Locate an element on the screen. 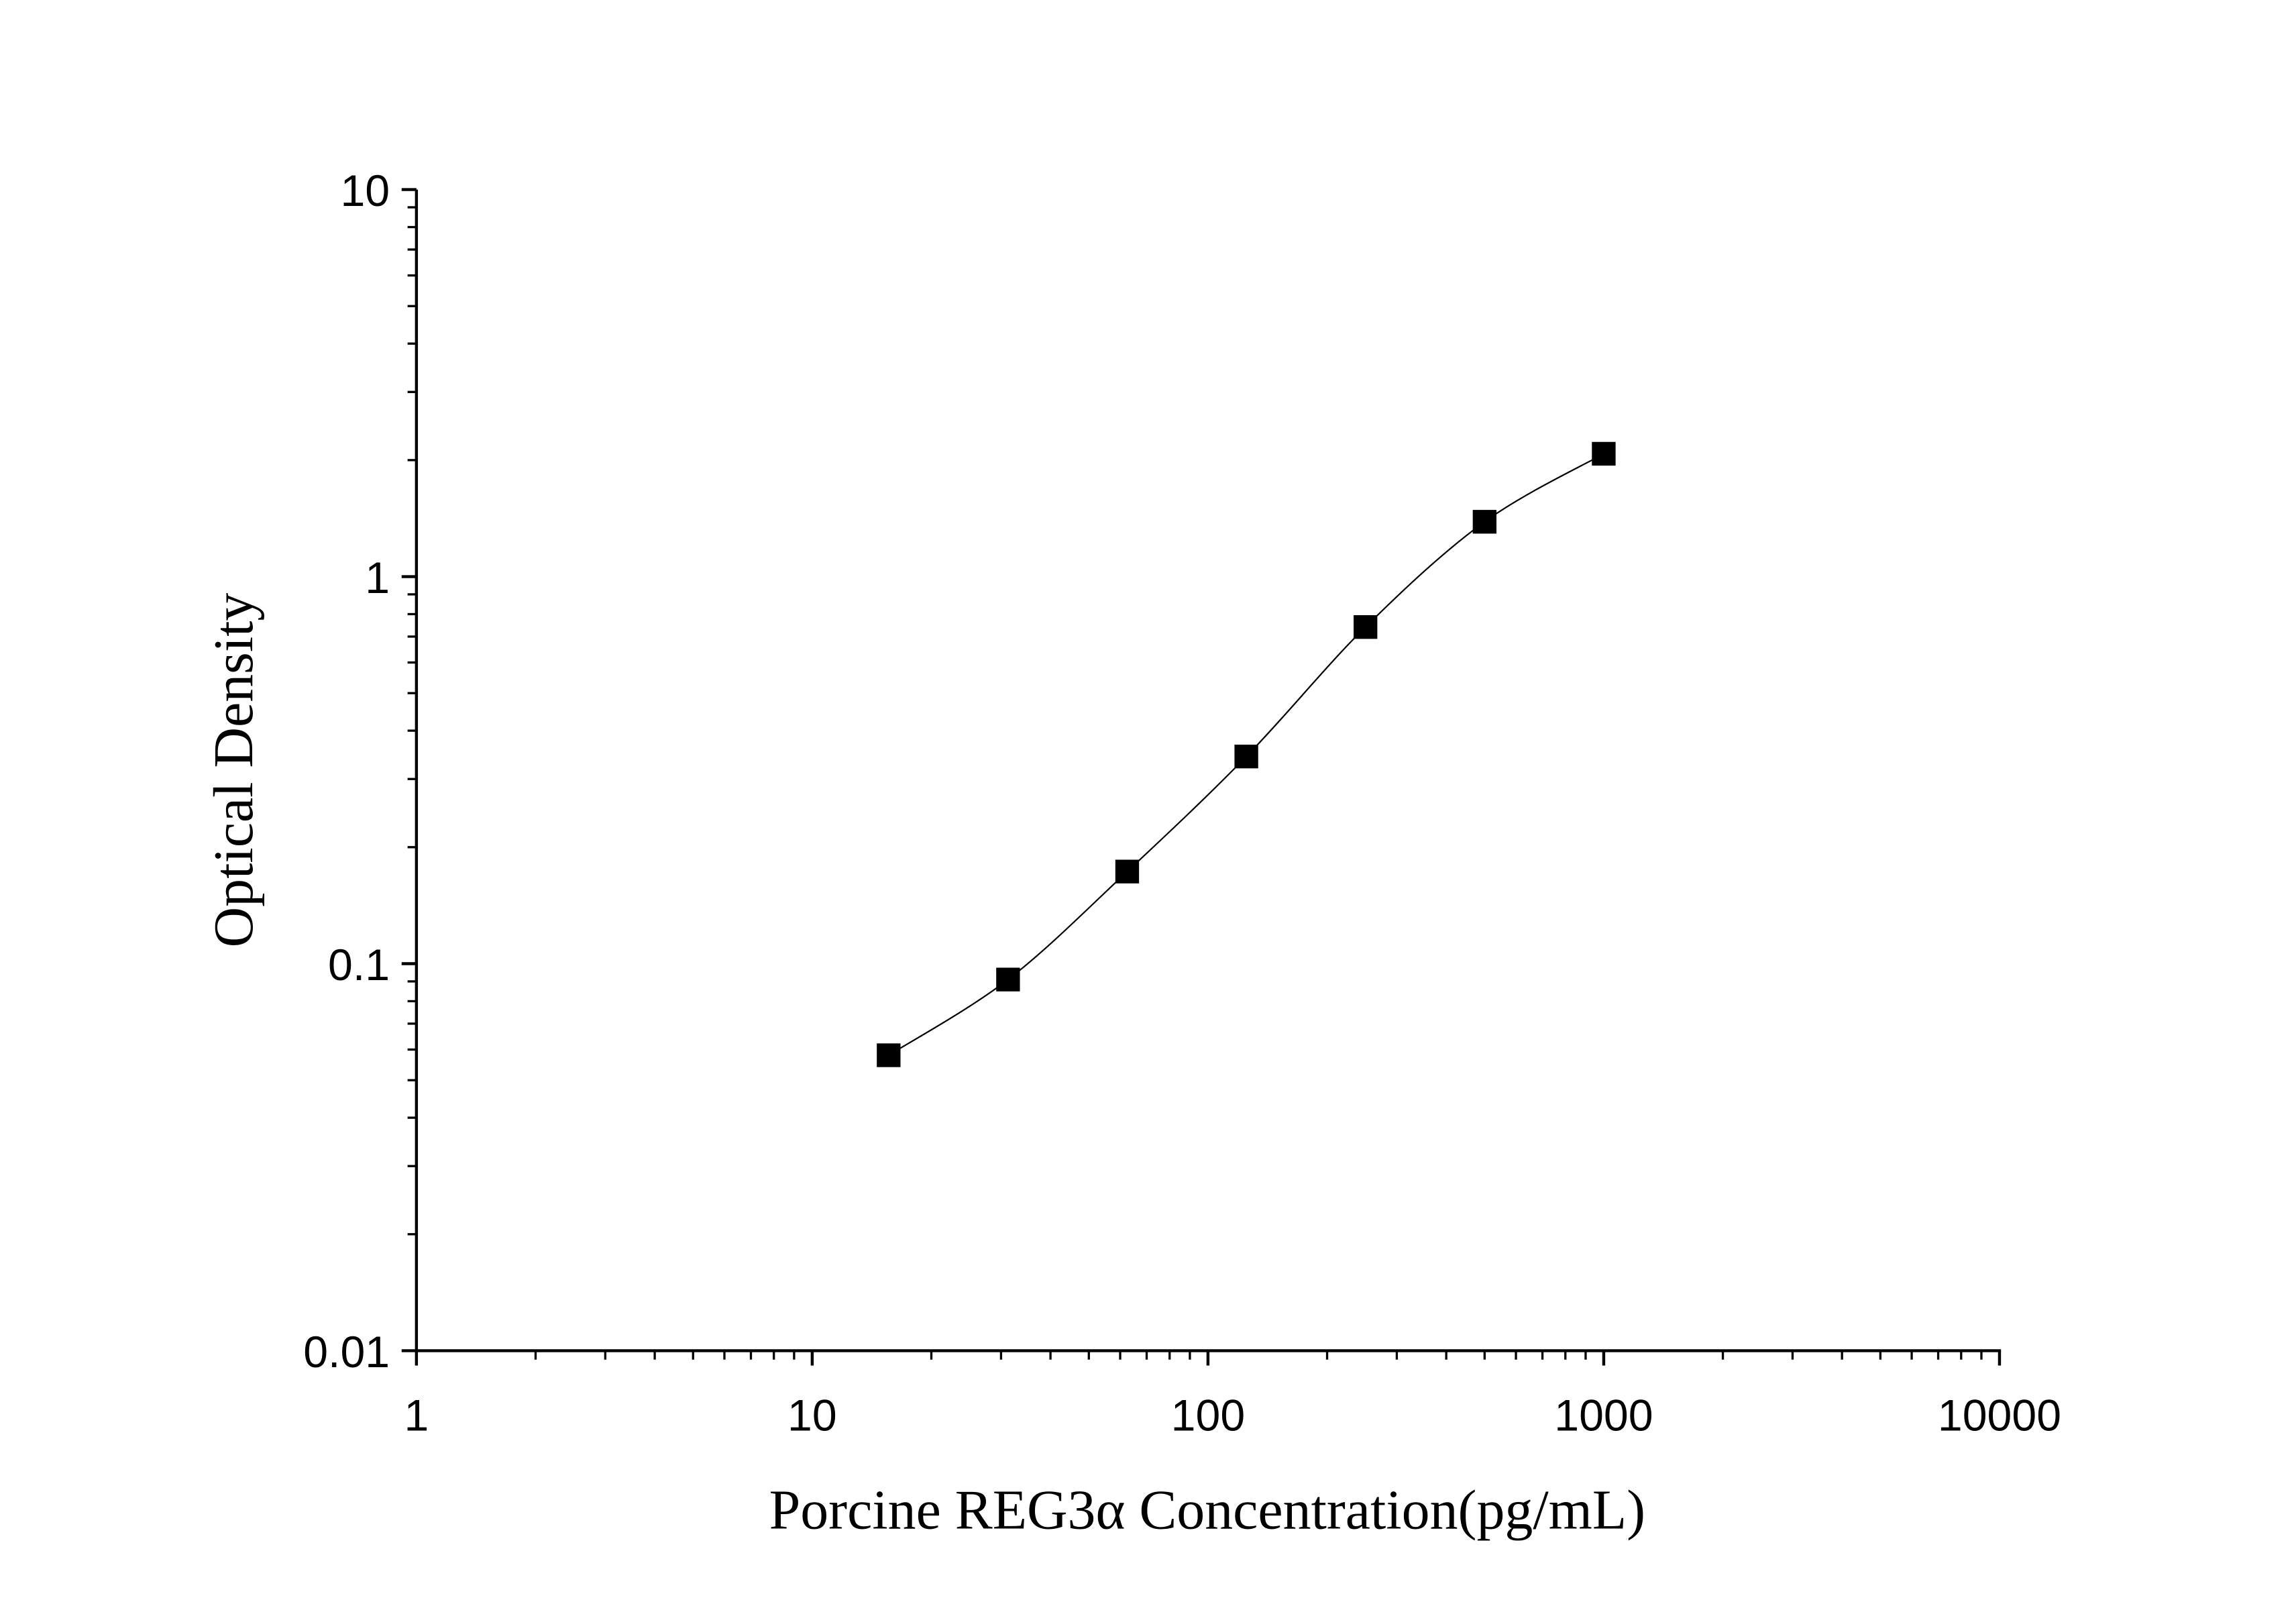  x-tick-label: 100 is located at coordinates (1208, 1416).